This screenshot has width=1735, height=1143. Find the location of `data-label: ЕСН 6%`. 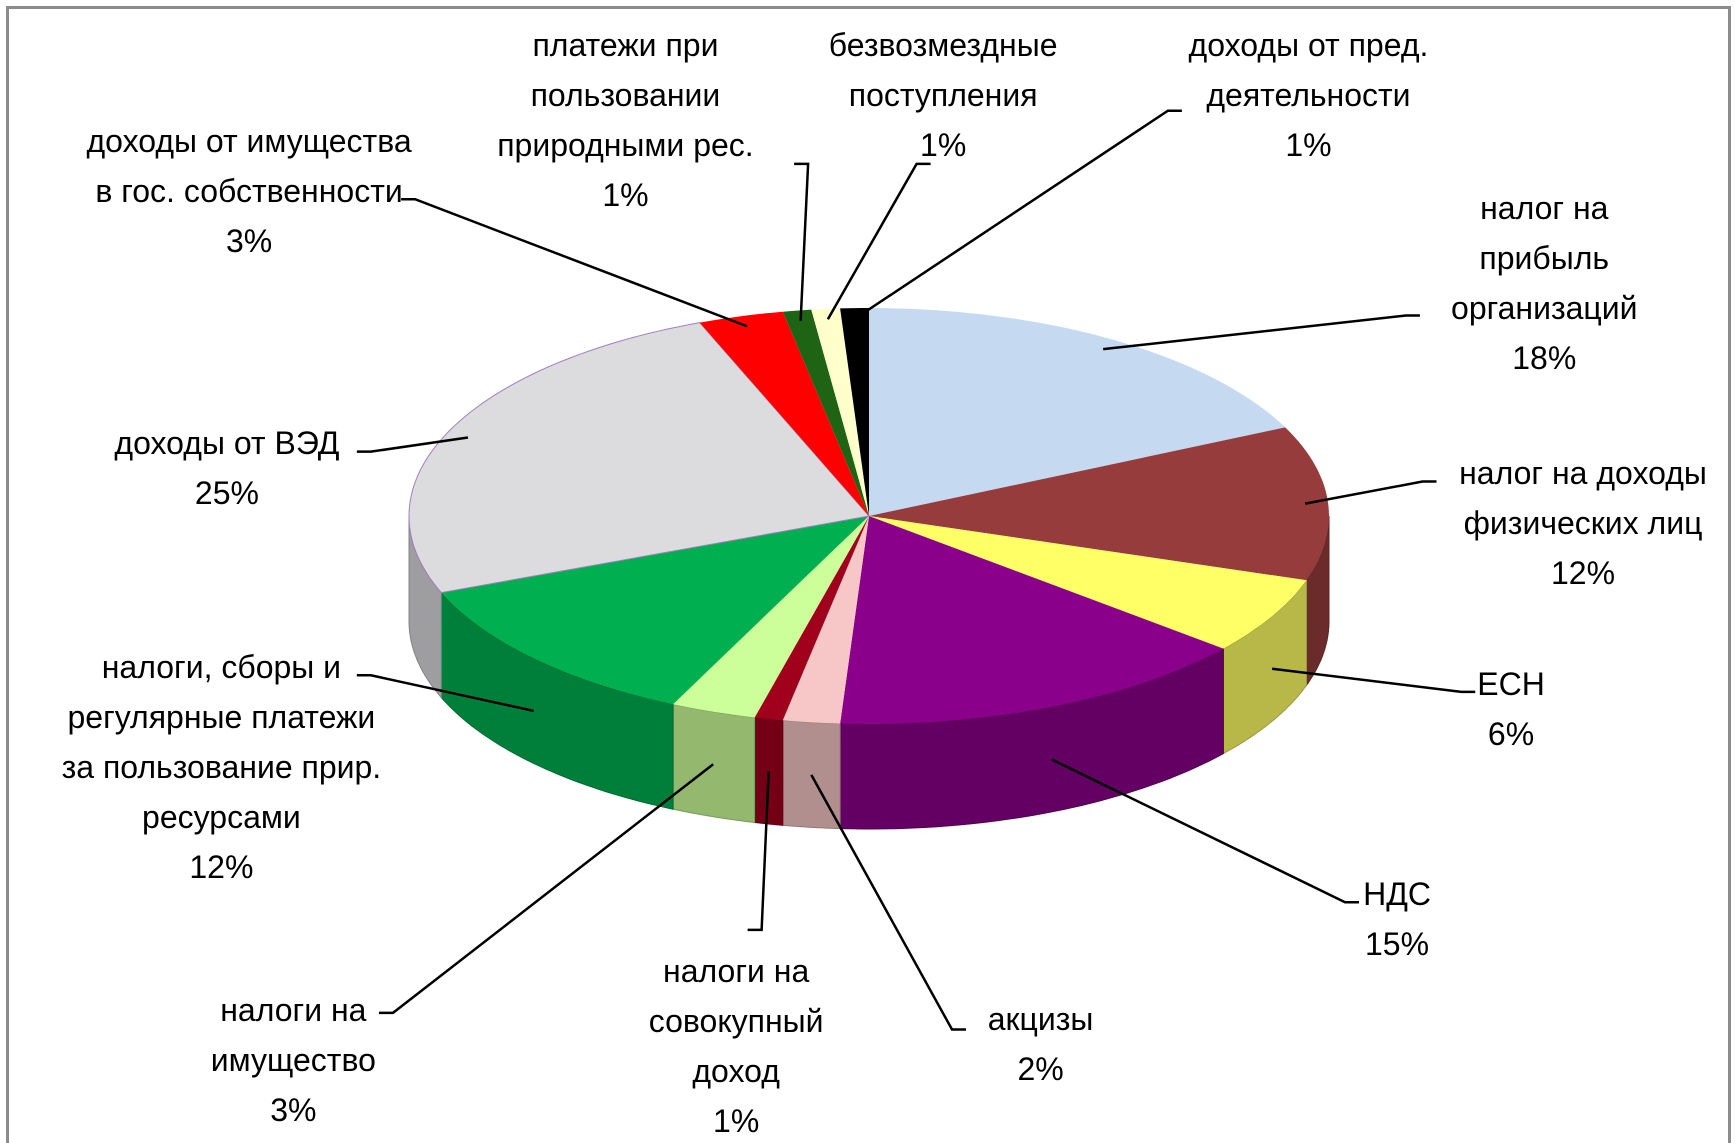

data-label: ЕСН 6% is located at coordinates (1511, 709).